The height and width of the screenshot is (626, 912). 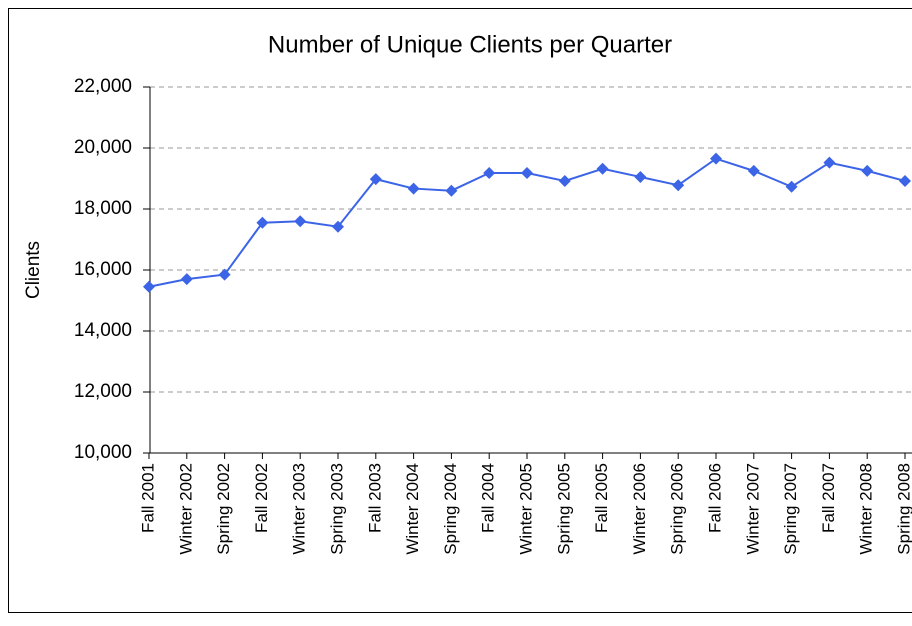 What do you see at coordinates (752, 509) in the screenshot?
I see `x-tick-label: Winter 2007` at bounding box center [752, 509].